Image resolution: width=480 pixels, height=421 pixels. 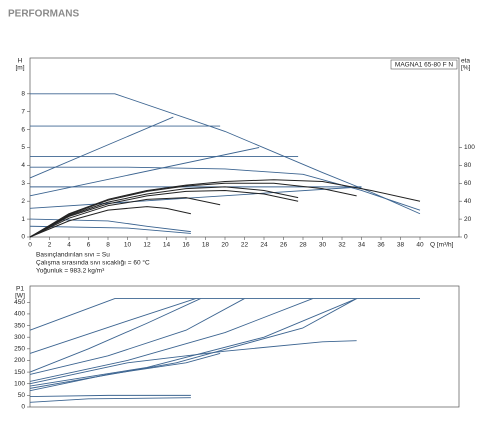 I want to click on x-tick-label: 0, so click(x=30, y=245).